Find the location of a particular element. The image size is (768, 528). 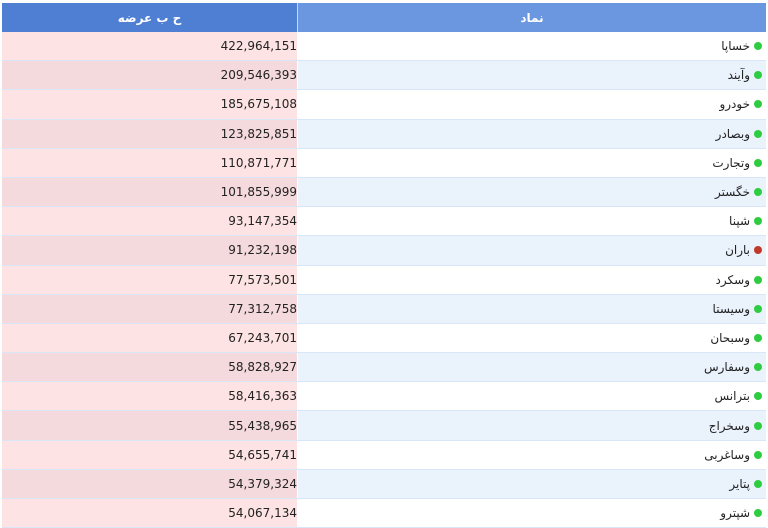

supply-volume-cell: 77,573,501 is located at coordinates (149, 279).